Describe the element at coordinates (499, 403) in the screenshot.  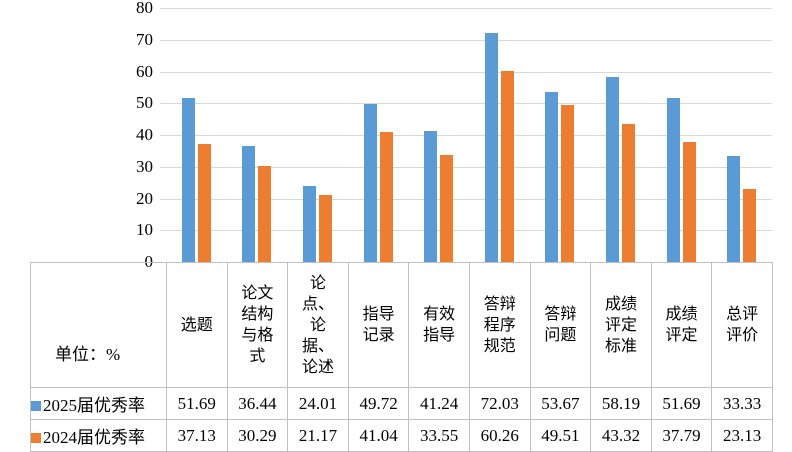
I see `value-cell-s0-c5: 72.03` at that location.